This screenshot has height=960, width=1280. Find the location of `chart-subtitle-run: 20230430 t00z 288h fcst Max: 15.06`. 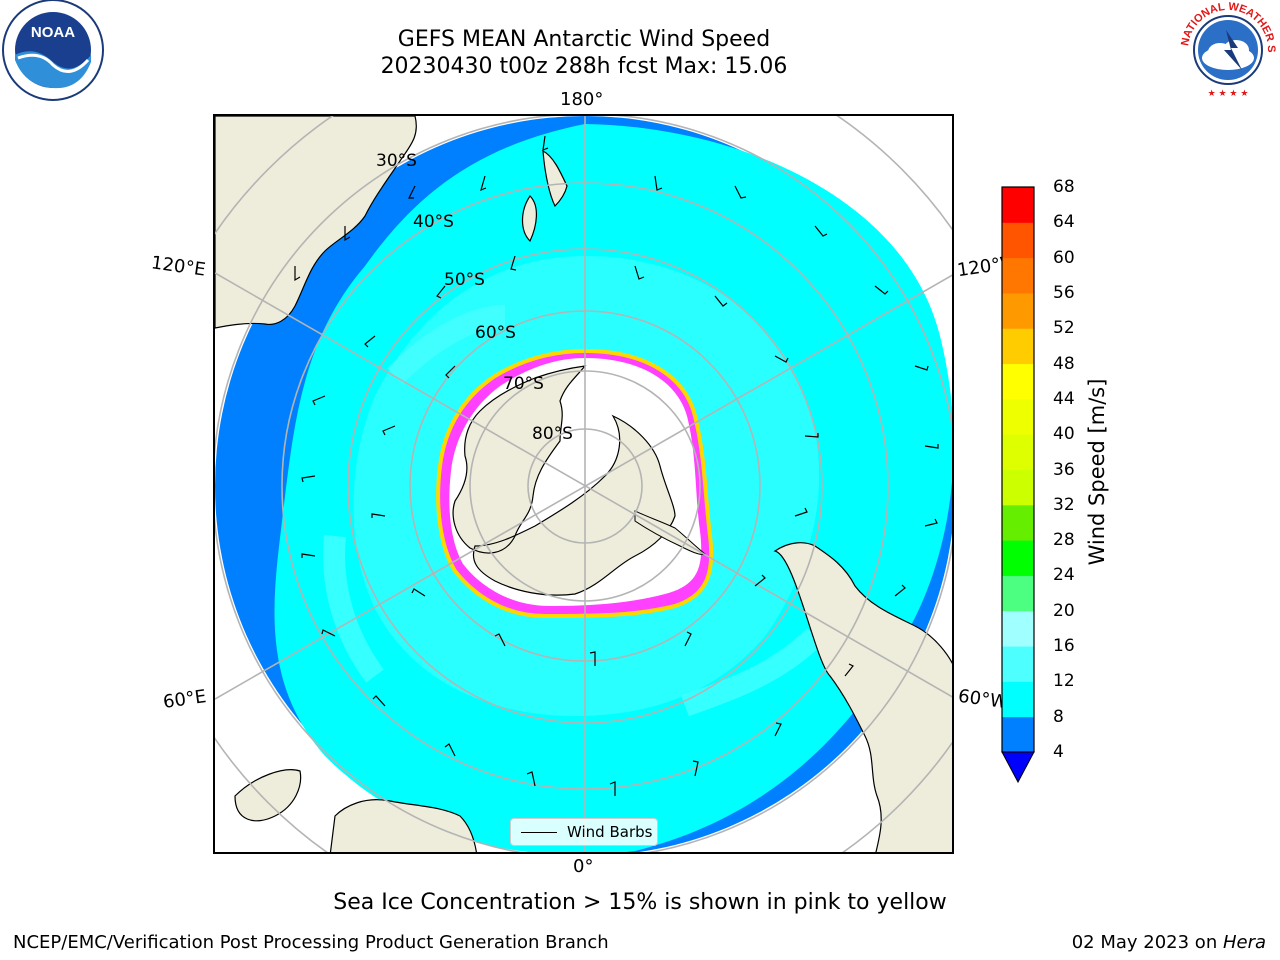

chart-subtitle-run: 20230430 t00z 288h fcst Max: 15.06 is located at coordinates (584, 66).